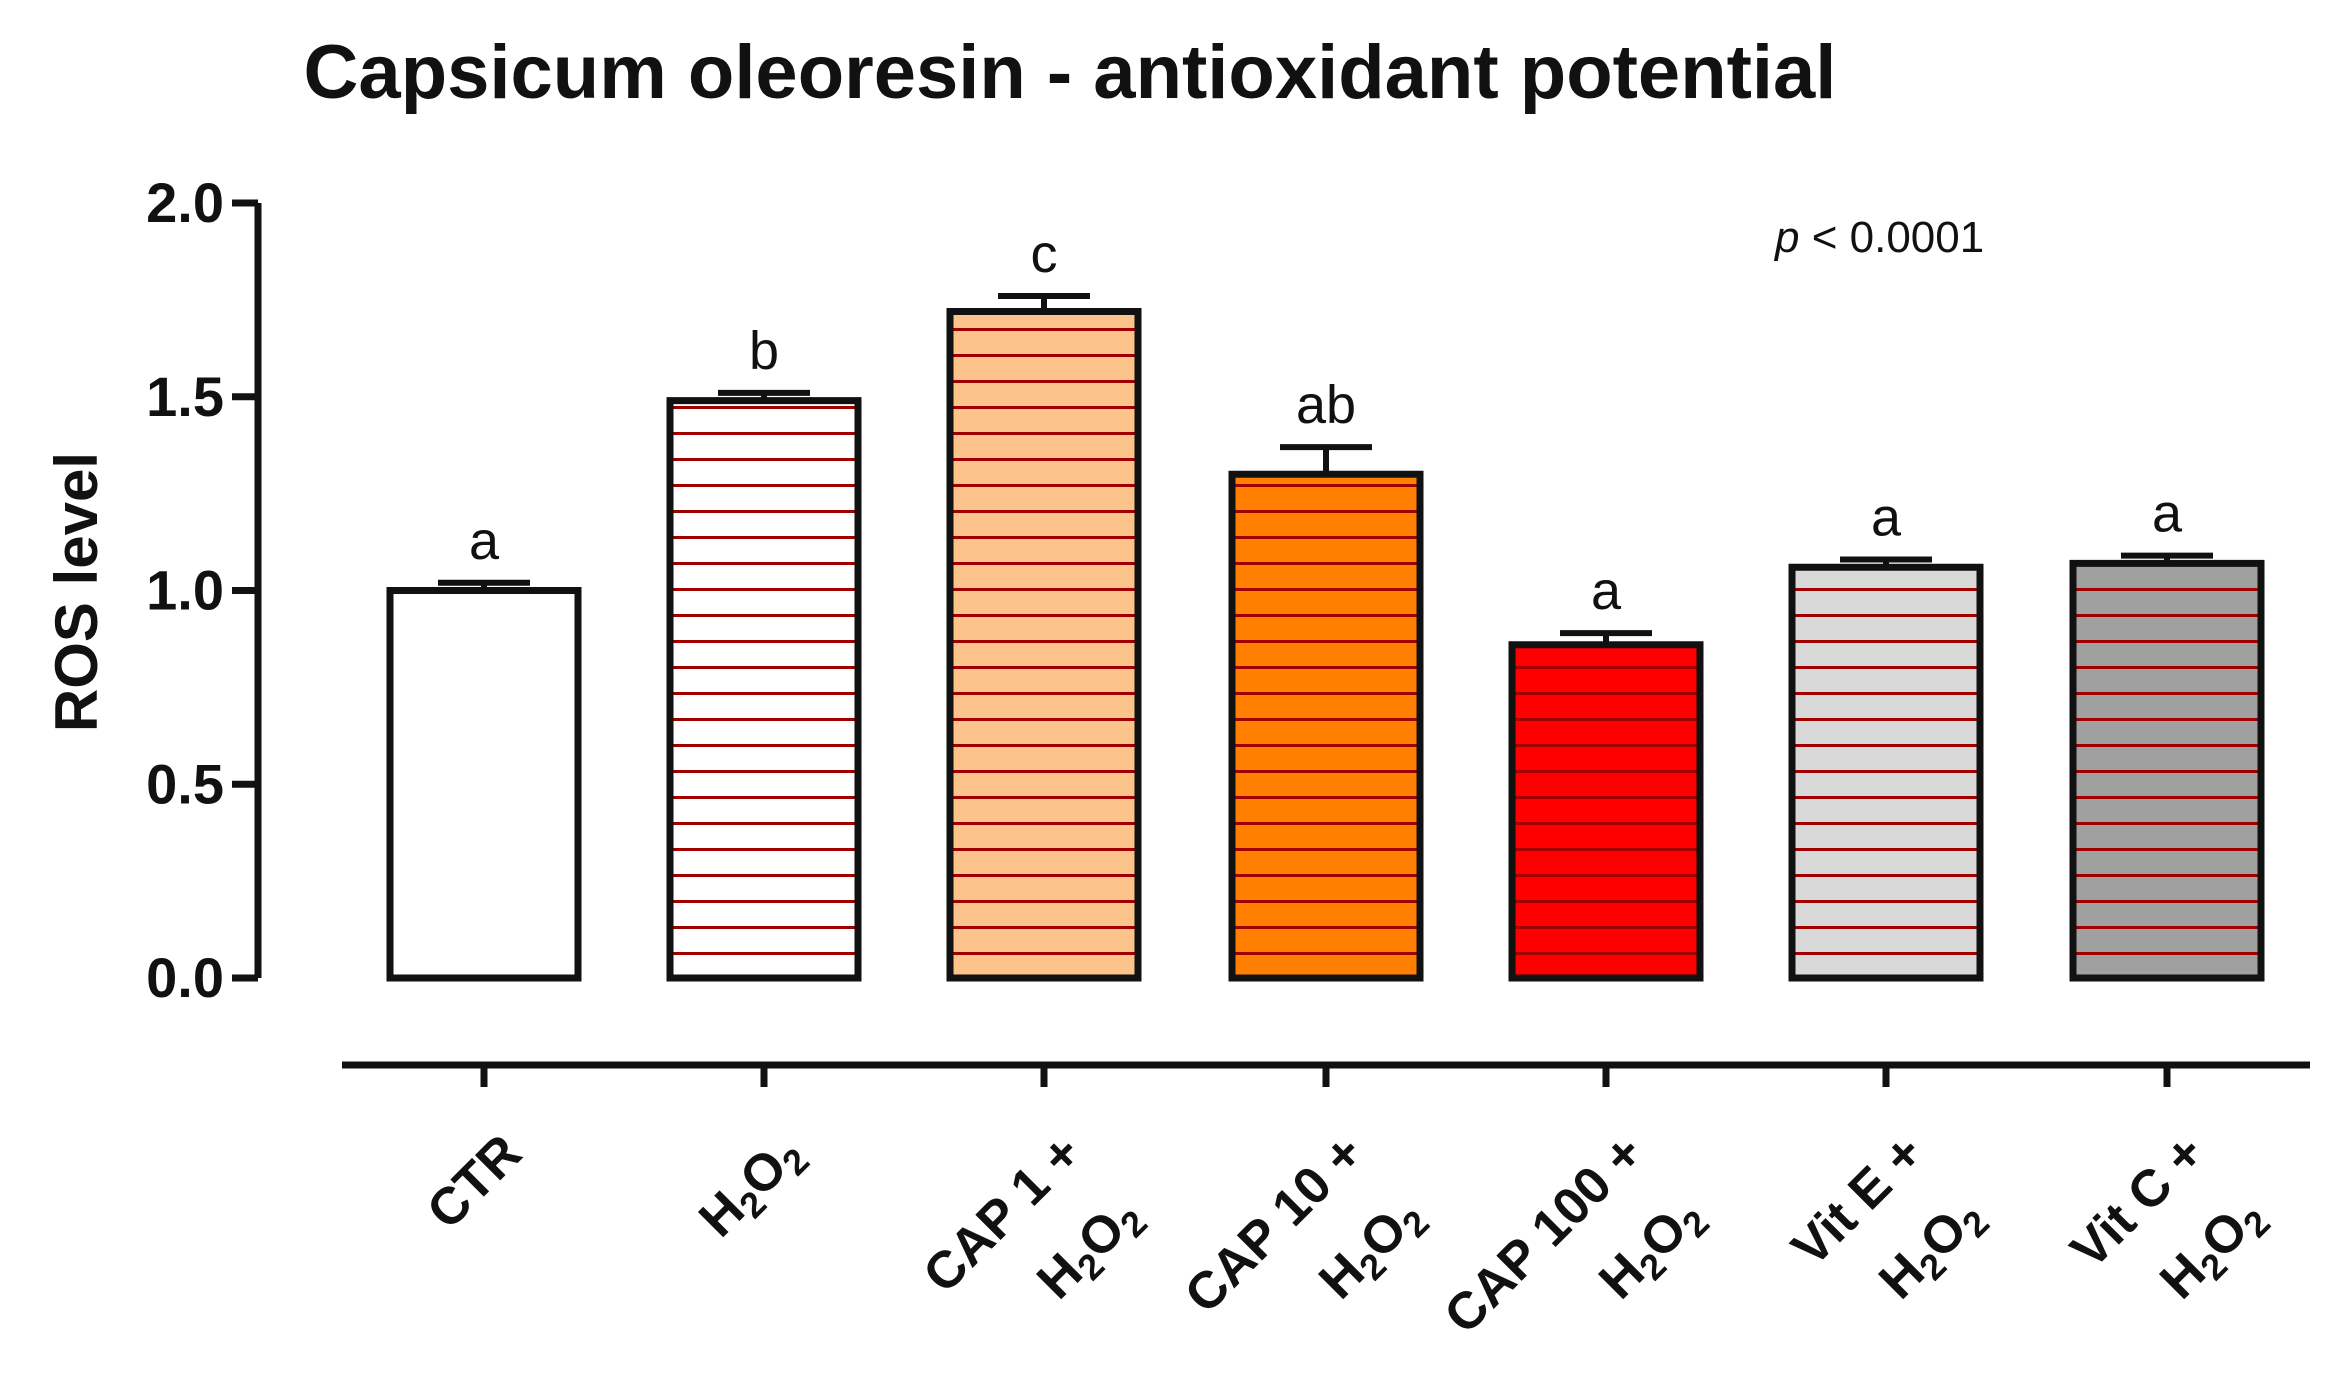 The height and width of the screenshot is (1400, 2340). I want to click on y-tick-label: 0.0, so click(185, 977).